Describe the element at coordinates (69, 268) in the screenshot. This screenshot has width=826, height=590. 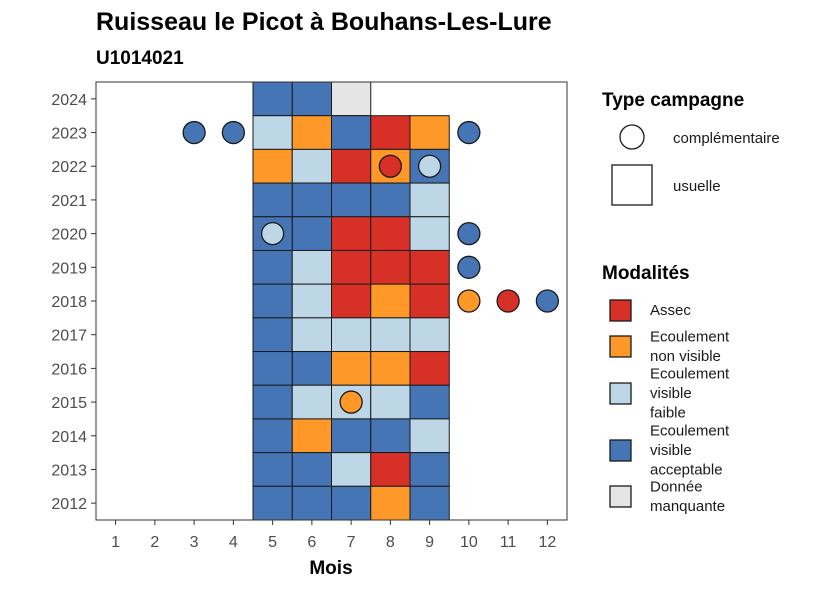
I see `y-tick-label: 2019` at that location.